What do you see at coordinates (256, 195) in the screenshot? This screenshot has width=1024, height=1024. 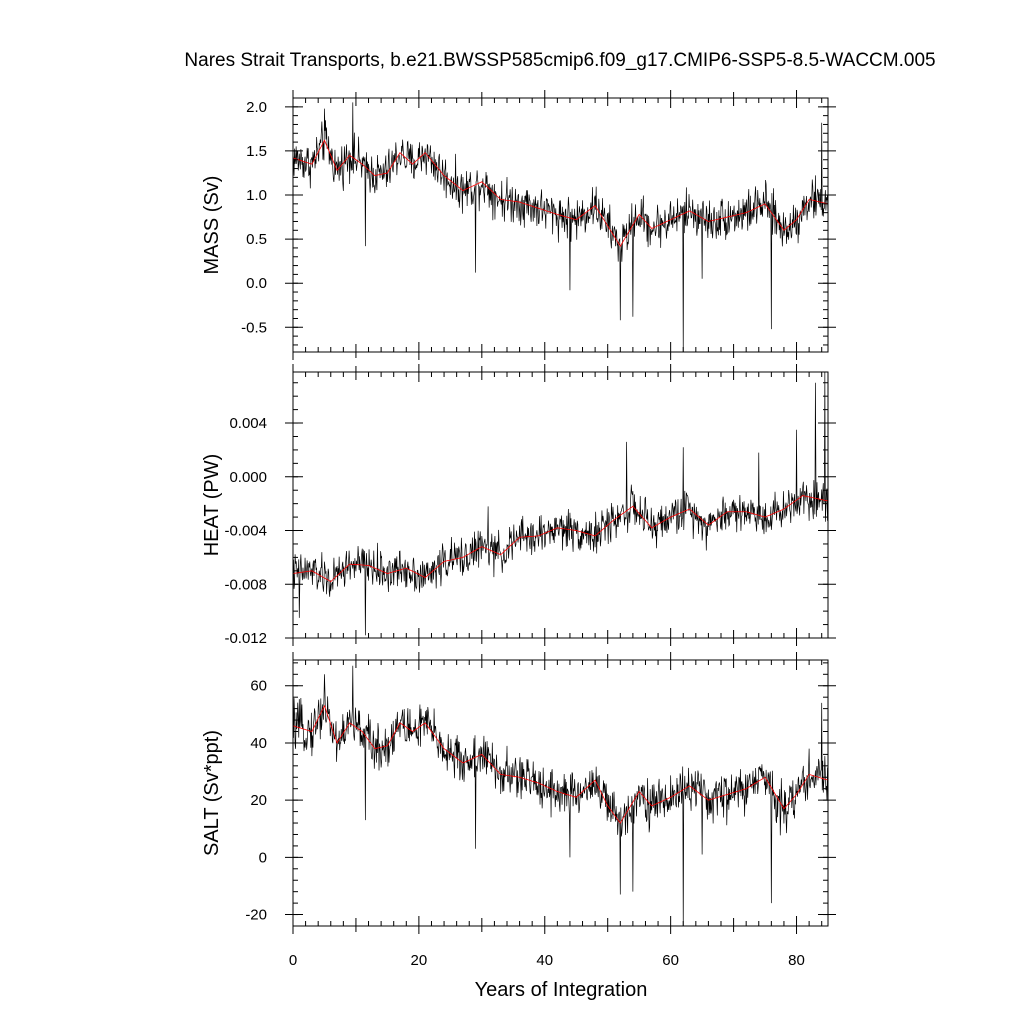 I see `y-tick-label: 1.0` at bounding box center [256, 195].